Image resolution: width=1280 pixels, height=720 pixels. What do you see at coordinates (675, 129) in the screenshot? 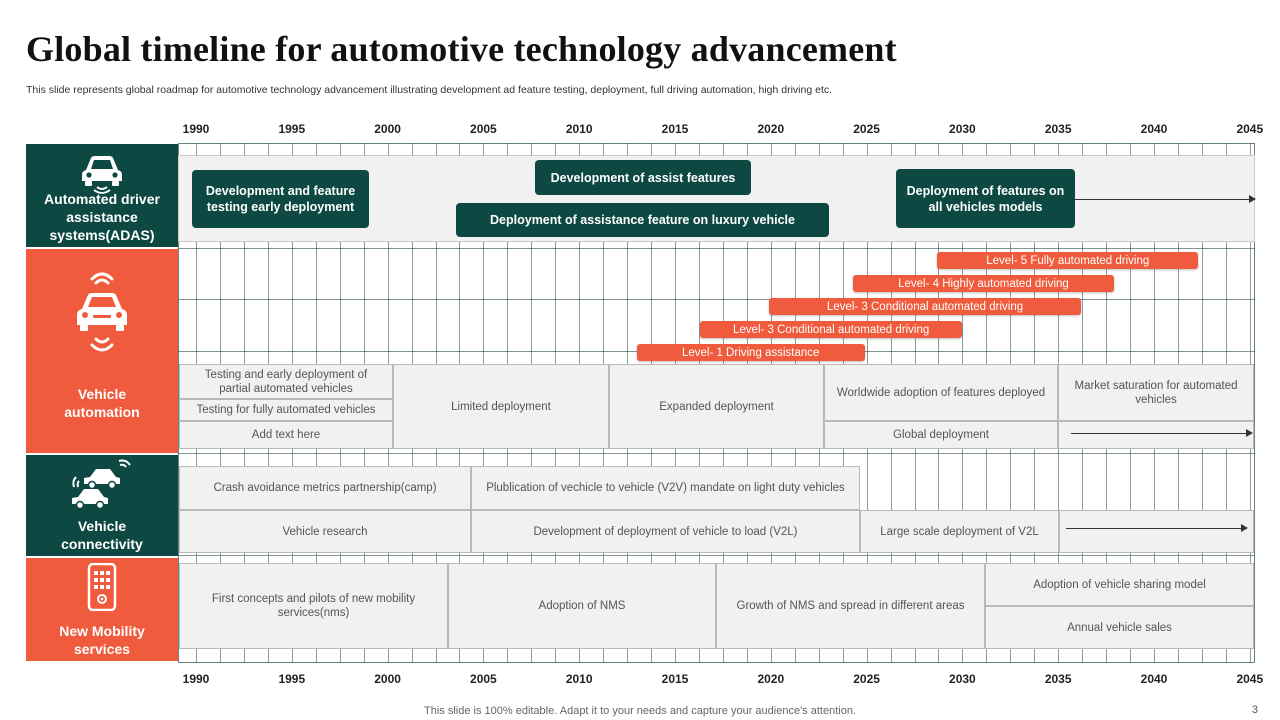
I see `year-label-top-2015: 2015` at bounding box center [675, 129].